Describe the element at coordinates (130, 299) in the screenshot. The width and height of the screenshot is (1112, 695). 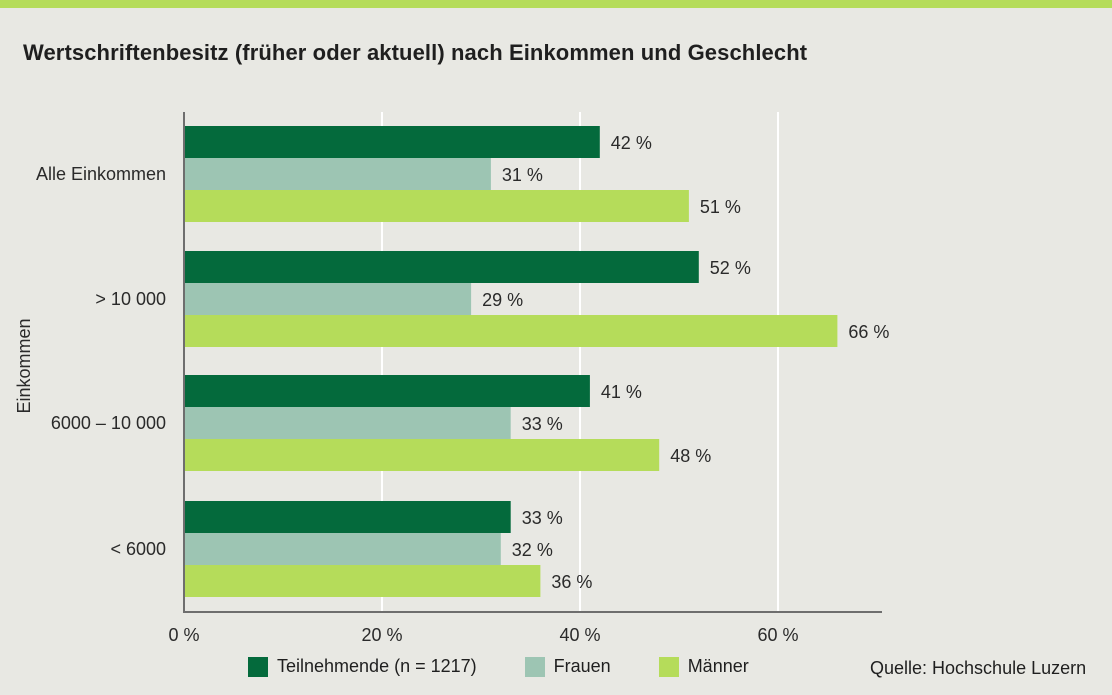
I see `category-label-1: > 10 000` at that location.